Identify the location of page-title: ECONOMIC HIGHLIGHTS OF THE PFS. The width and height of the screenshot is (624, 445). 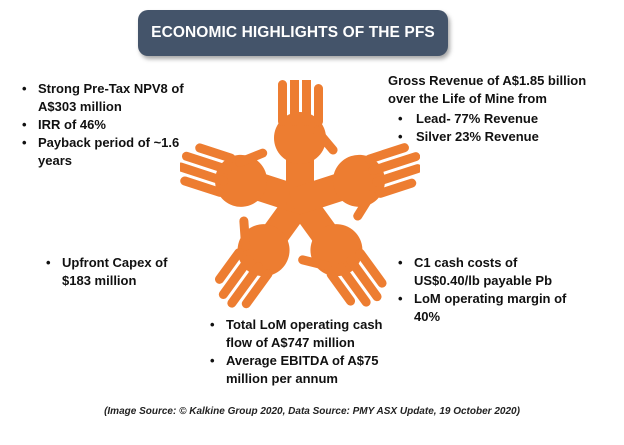
(293, 32).